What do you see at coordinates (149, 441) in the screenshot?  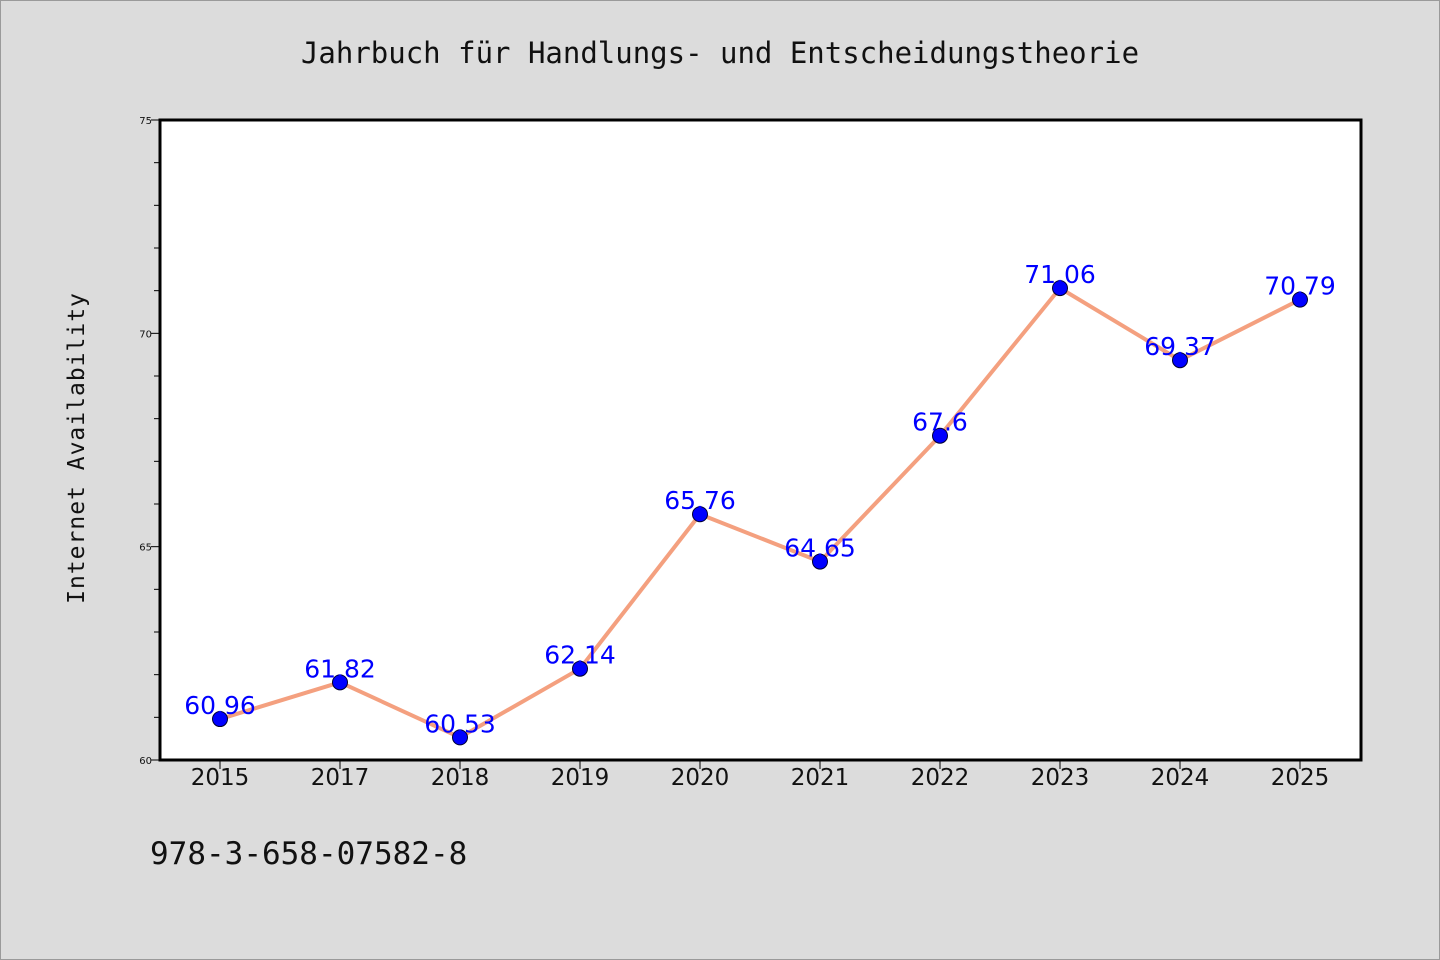 I see `y-axis: 60 65 70 75` at bounding box center [149, 441].